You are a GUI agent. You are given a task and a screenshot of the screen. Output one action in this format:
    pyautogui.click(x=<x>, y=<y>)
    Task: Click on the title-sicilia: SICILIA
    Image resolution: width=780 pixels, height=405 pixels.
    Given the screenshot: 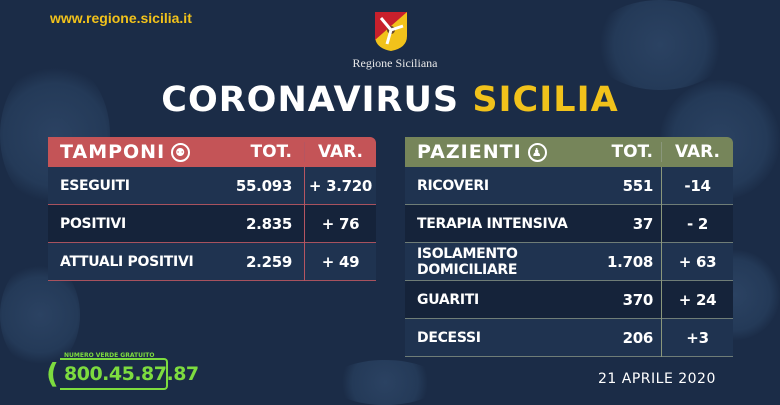 What is the action you would take?
    pyautogui.click(x=545, y=100)
    